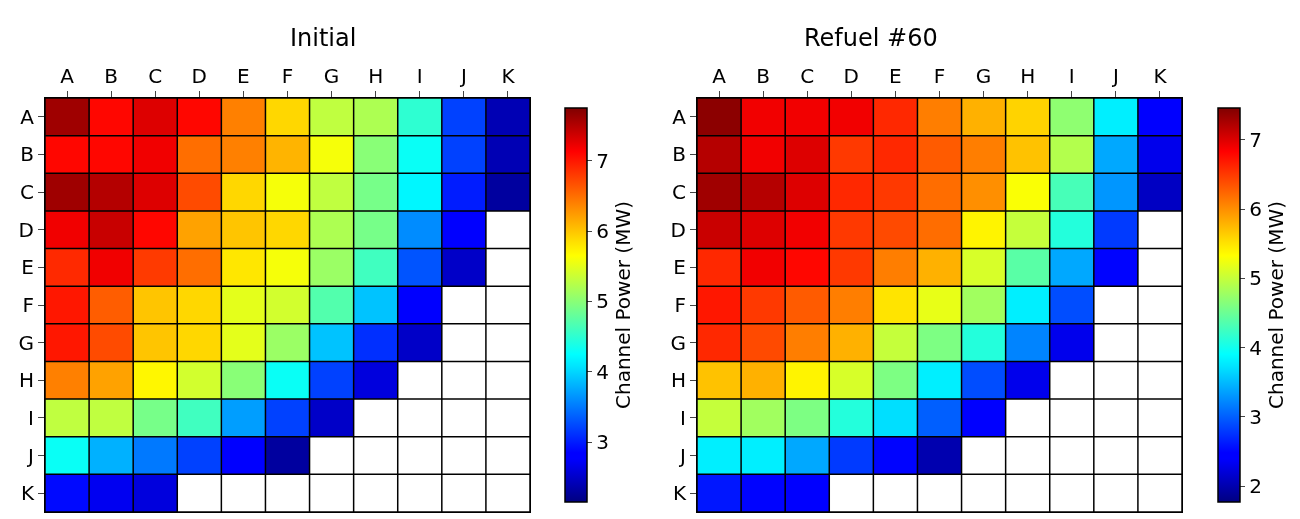  What do you see at coordinates (1255, 486) in the screenshot?
I see `color-bar-label: 2` at bounding box center [1255, 486].